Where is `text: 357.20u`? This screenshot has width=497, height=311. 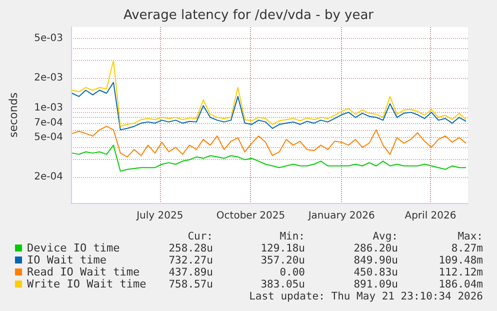
text: 357.20u is located at coordinates (282, 260).